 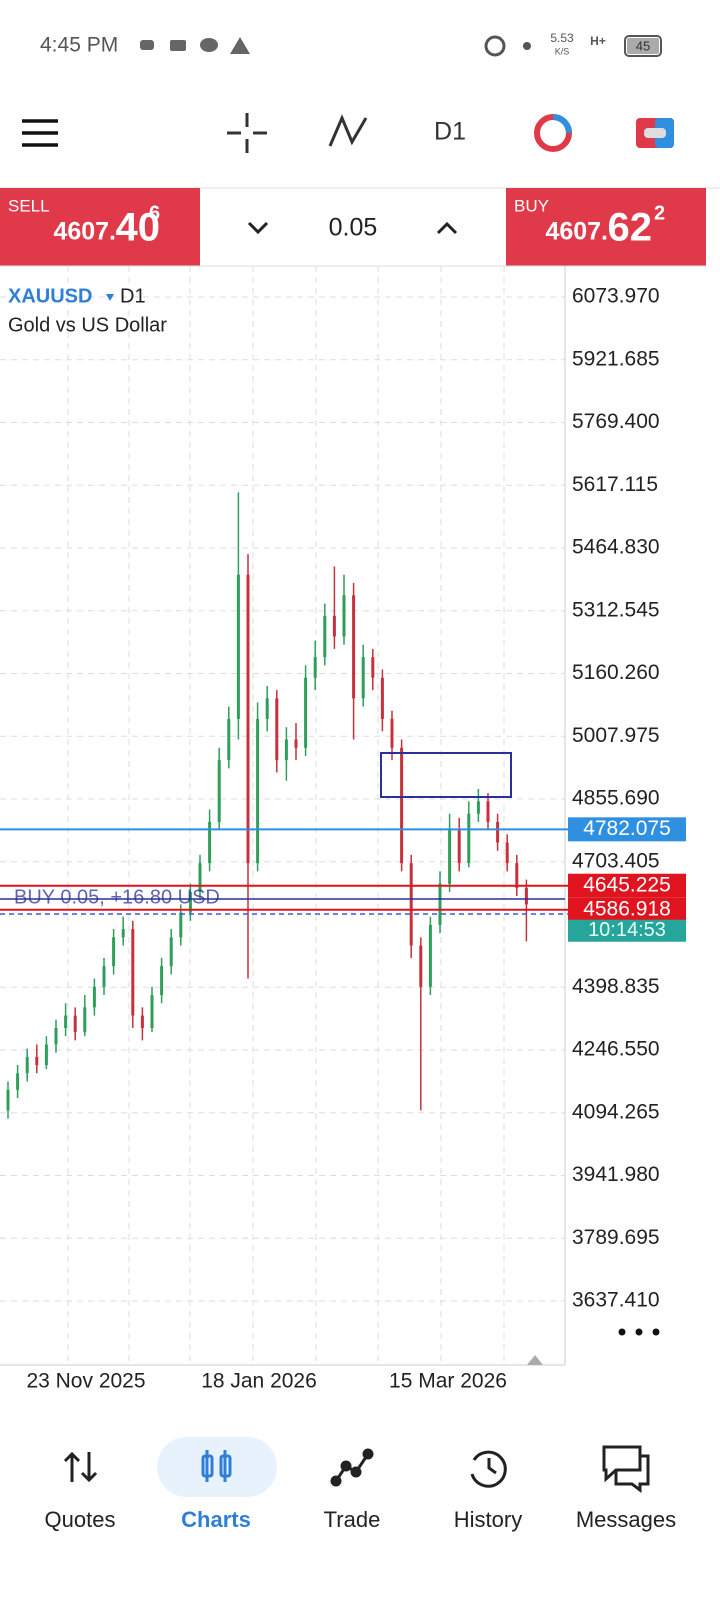 What do you see at coordinates (616, 1111) in the screenshot?
I see `price-tick-label: 4094.265` at bounding box center [616, 1111].